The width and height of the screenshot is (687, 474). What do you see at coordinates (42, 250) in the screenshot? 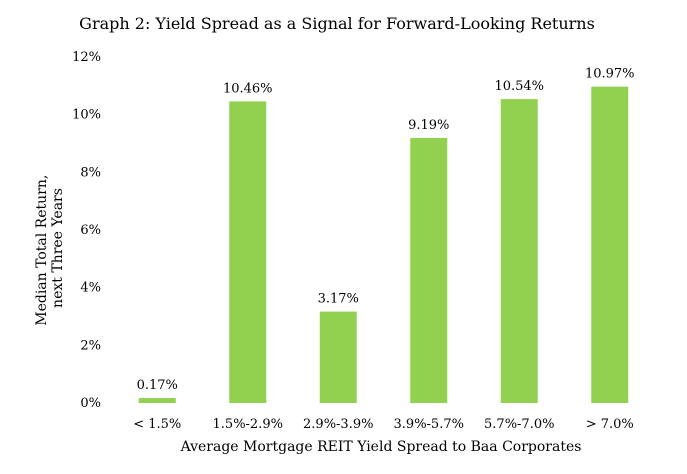
I see `y-axis-label-line: Median Total Return,` at bounding box center [42, 250].